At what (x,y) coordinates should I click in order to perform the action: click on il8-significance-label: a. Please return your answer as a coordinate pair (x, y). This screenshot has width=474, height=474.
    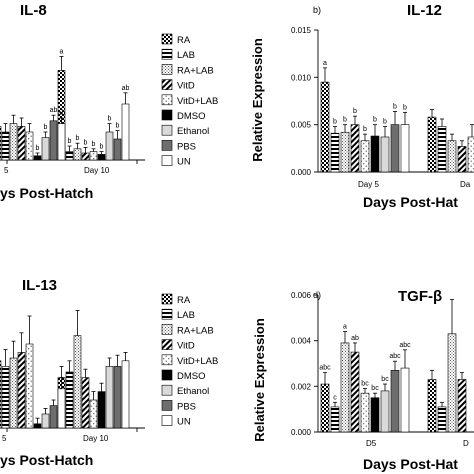
    Looking at the image, I should click on (62, 51).